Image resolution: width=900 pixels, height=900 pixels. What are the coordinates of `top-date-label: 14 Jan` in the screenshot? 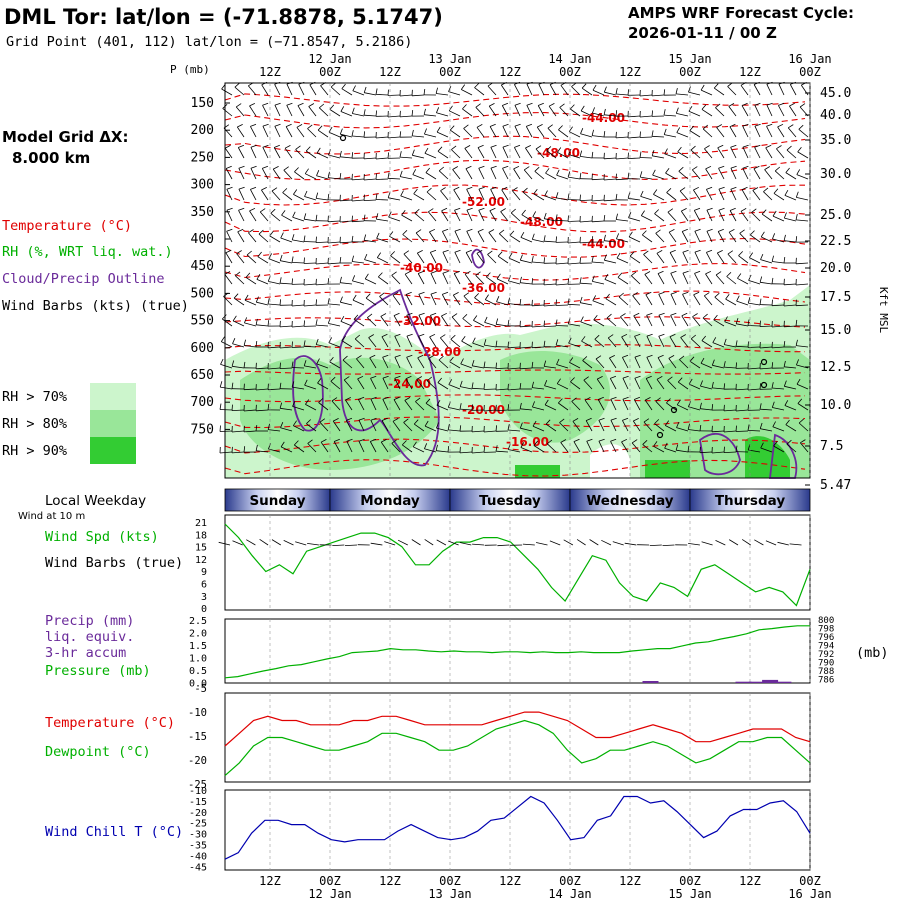 It's located at (569, 59).